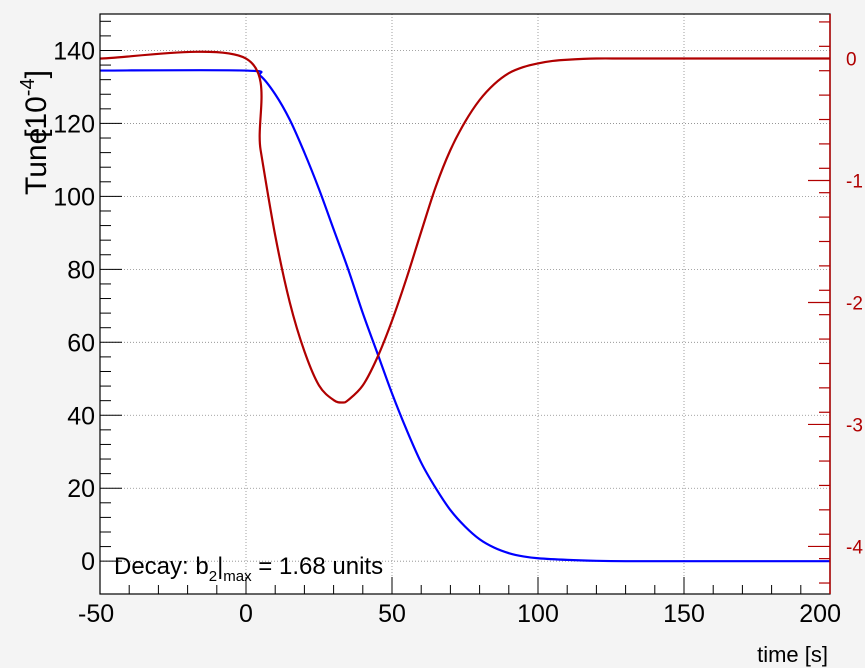 The width and height of the screenshot is (865, 668). What do you see at coordinates (317, 566) in the screenshot?
I see `annotation-suffix: = 1.68 units` at bounding box center [317, 566].